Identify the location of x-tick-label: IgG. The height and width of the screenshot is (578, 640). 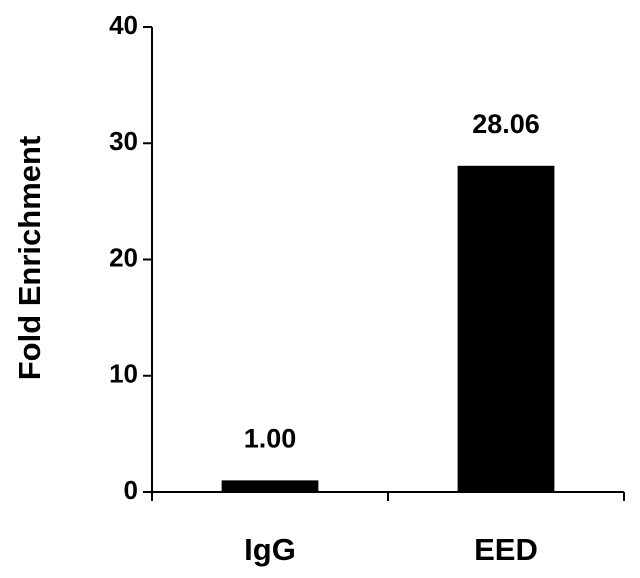
(270, 549).